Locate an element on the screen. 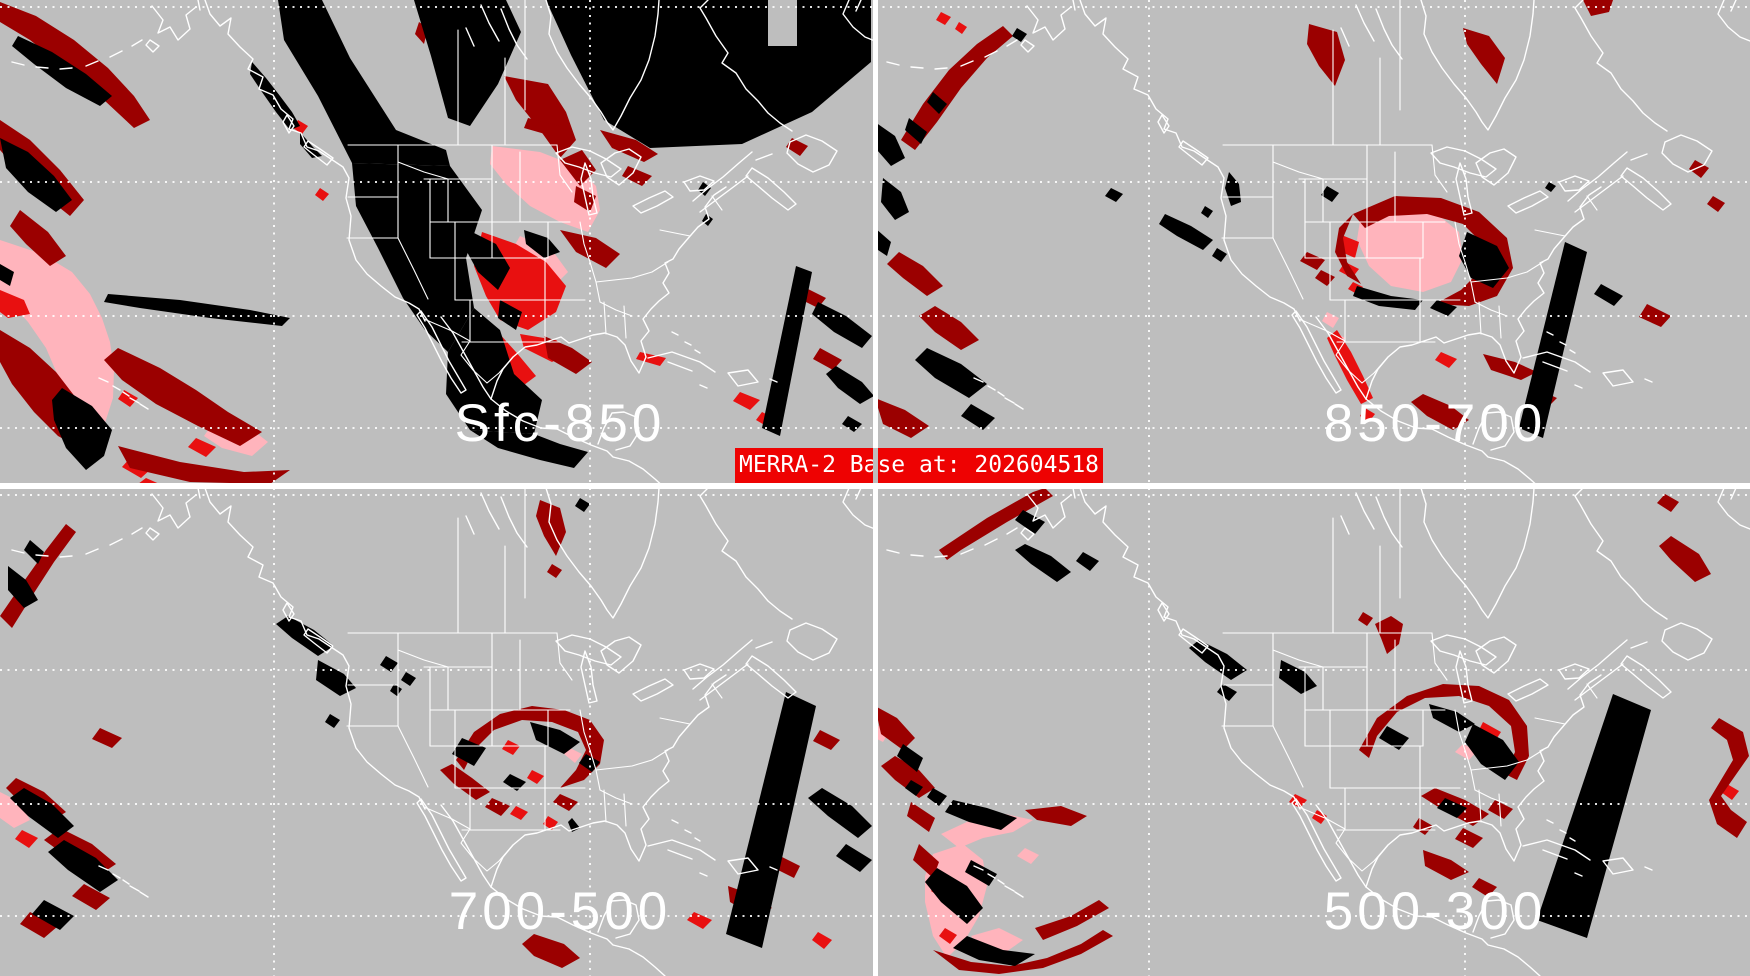 This screenshot has height=976, width=1750. gray-notch is located at coordinates (782, 23).